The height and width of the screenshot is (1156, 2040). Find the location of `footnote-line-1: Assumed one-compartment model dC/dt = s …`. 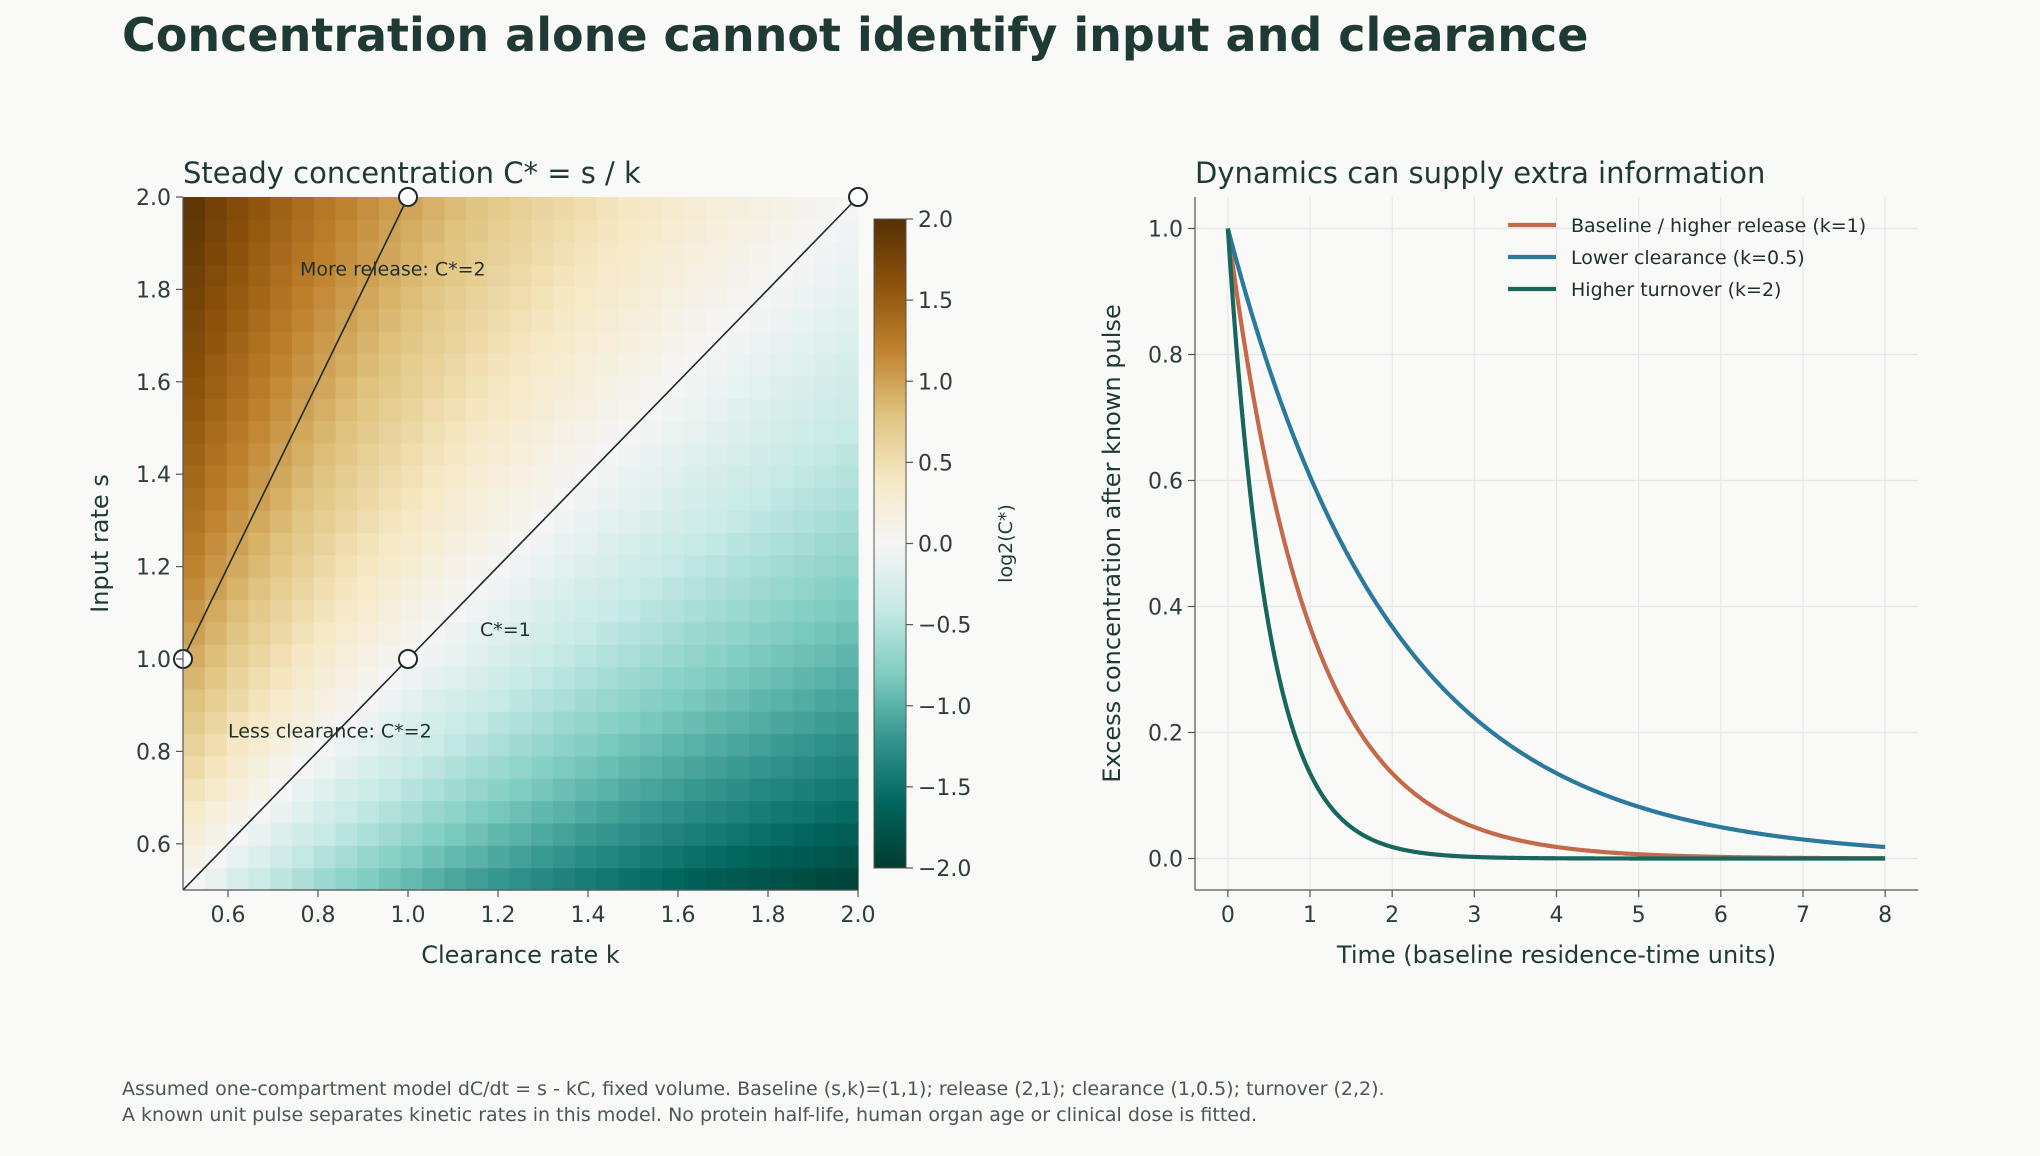

footnote-line-1: Assumed one-compartment model dC/dt = s … is located at coordinates (753, 1089).